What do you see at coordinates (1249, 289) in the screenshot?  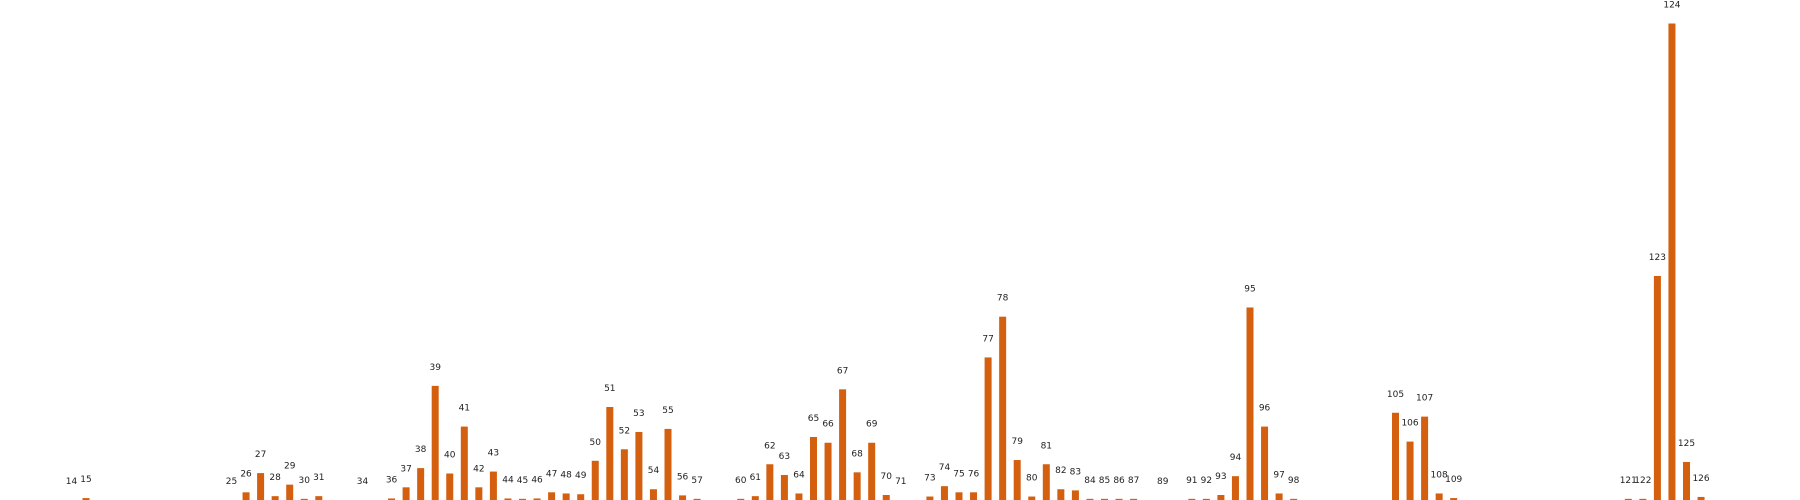 I see `bar-label-95: 95` at bounding box center [1249, 289].